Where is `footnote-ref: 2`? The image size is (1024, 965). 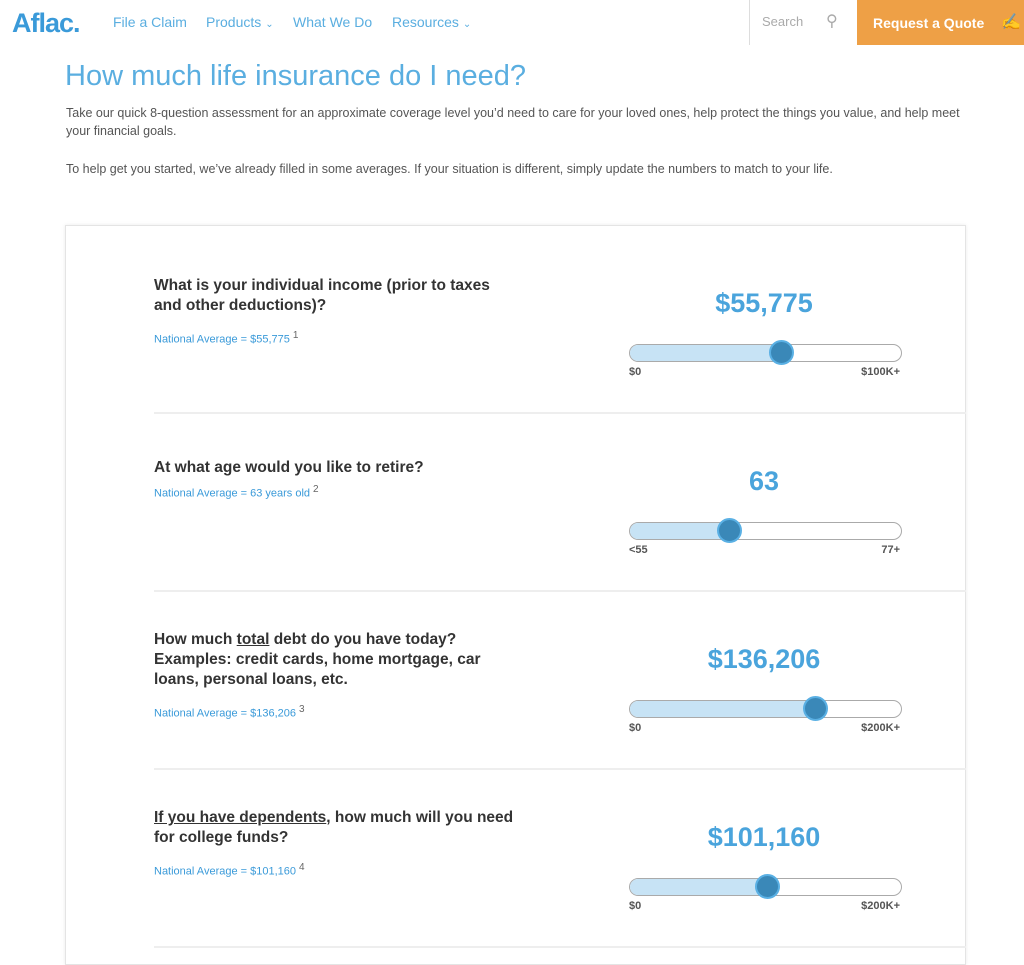 footnote-ref: 2 is located at coordinates (316, 489).